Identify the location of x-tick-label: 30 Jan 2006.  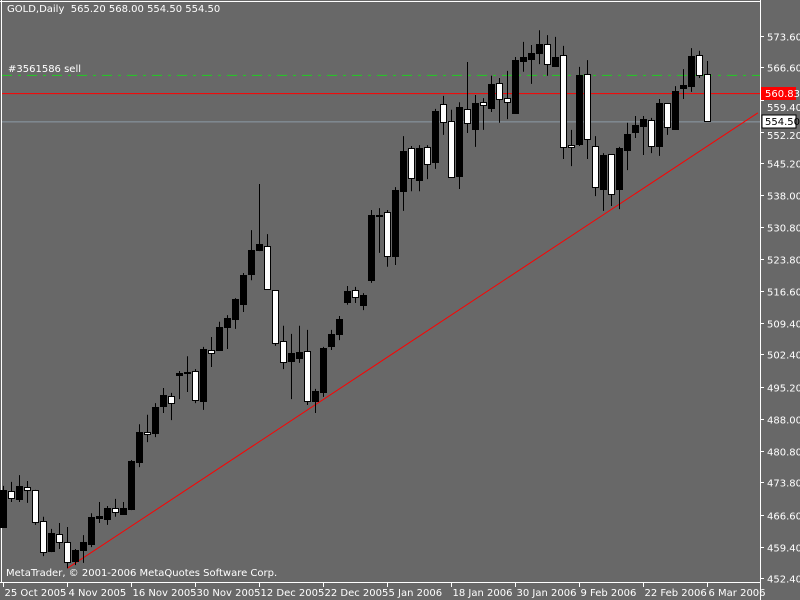
(547, 593).